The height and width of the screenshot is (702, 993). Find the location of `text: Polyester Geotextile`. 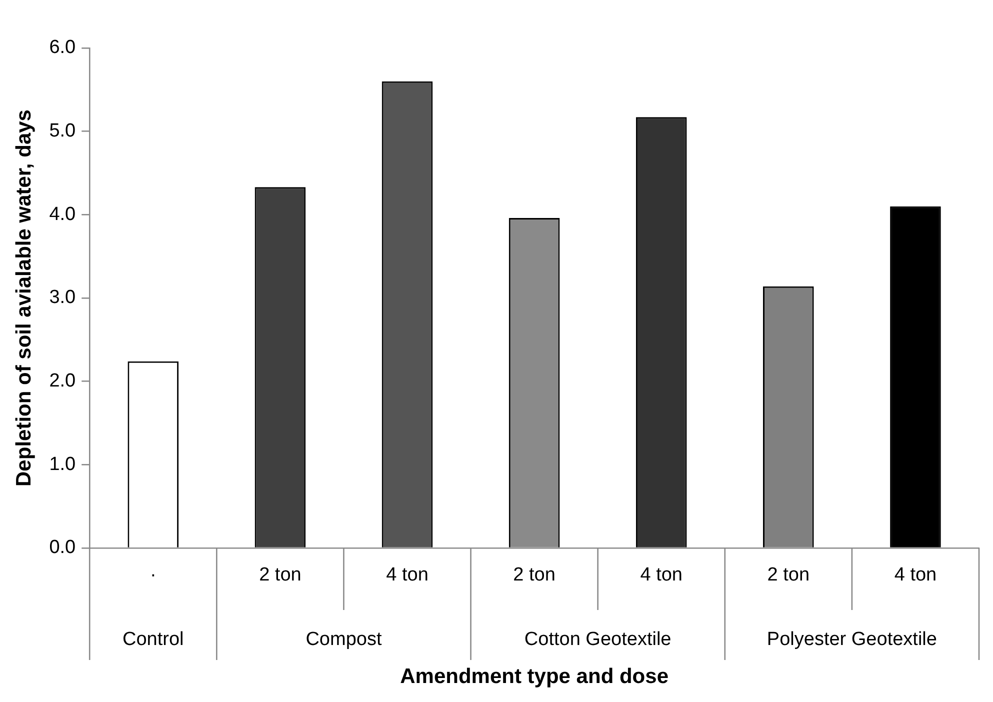

text: Polyester Geotextile is located at coordinates (851, 639).